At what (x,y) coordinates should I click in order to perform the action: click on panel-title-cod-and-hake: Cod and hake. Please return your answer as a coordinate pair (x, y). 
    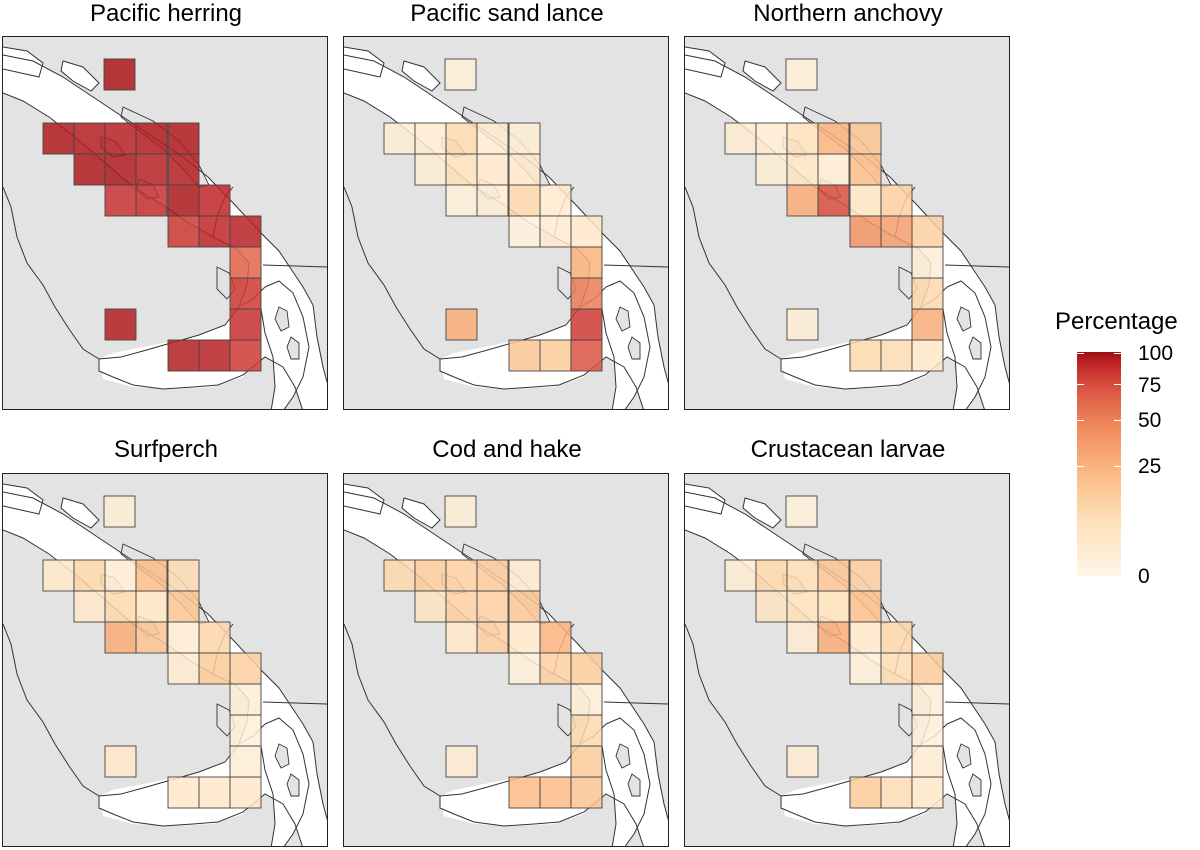
    Looking at the image, I should click on (507, 449).